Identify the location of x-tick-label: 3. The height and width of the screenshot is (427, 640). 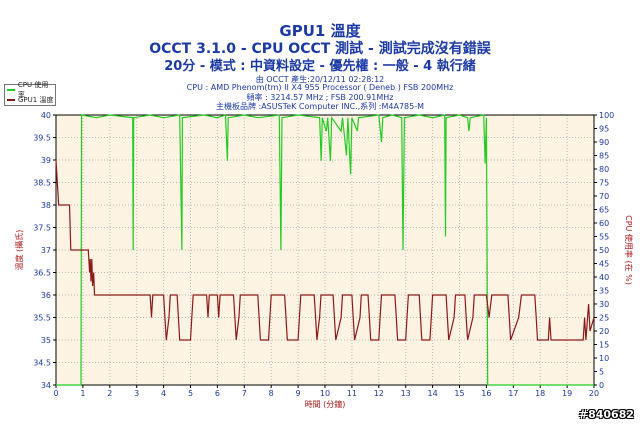
(136, 393).